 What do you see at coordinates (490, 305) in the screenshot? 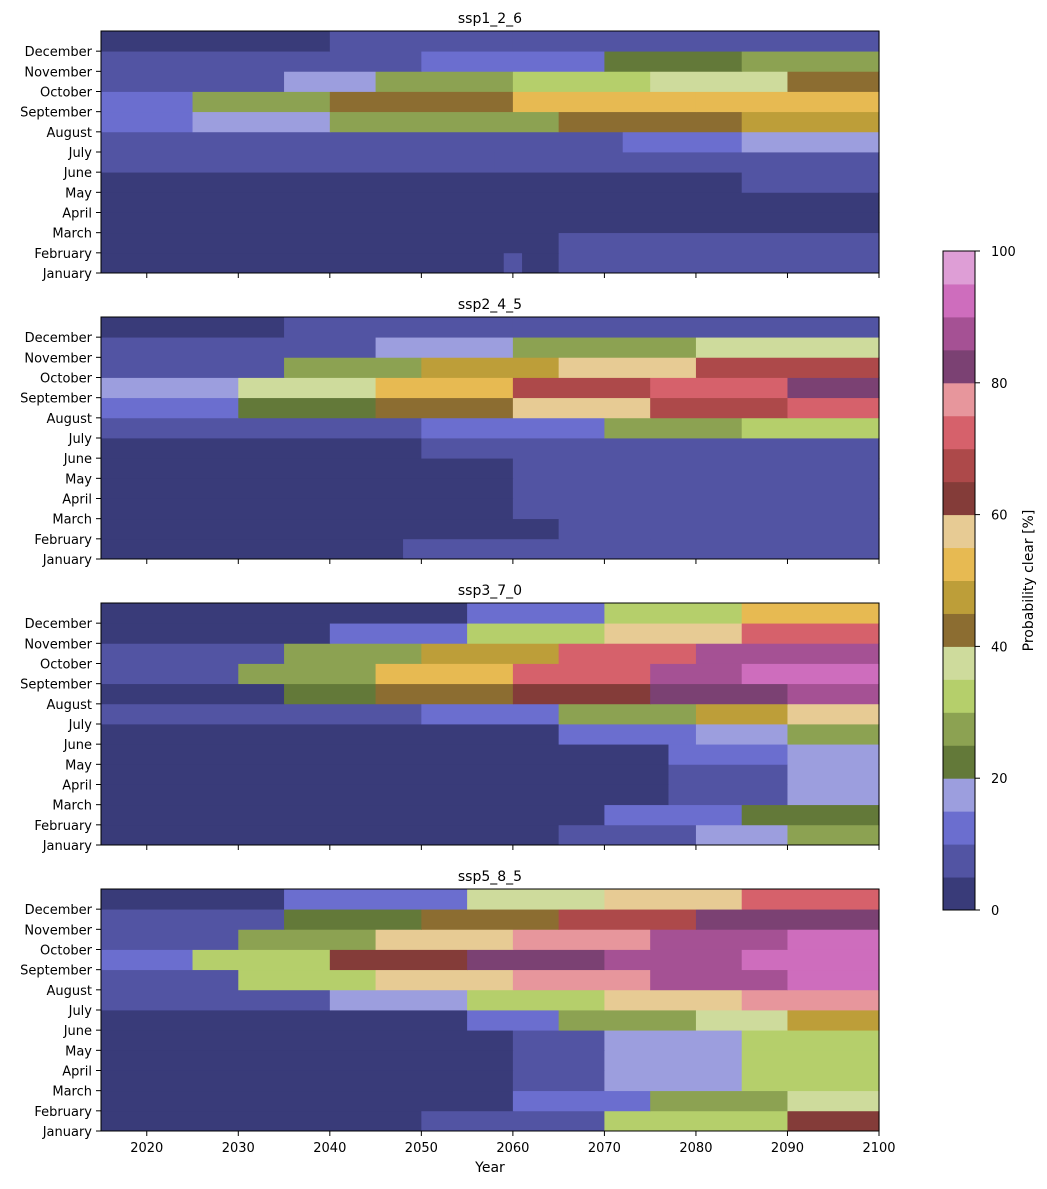
I see `panel-title: ssp2_4_5` at bounding box center [490, 305].